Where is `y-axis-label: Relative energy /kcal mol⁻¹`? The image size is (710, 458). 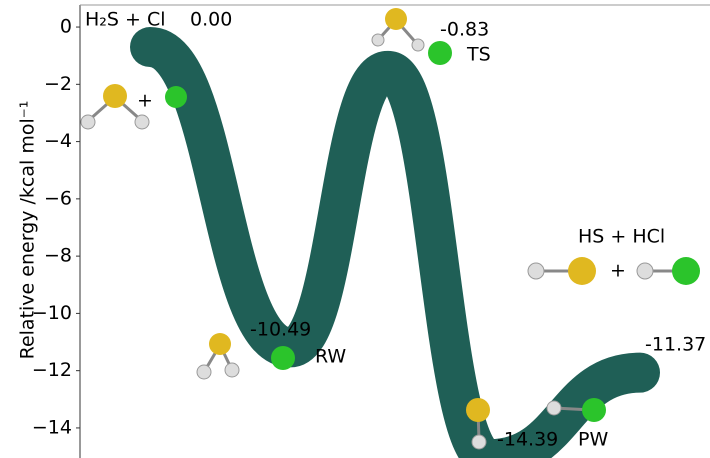
y-axis-label: Relative energy /kcal mol⁻¹ is located at coordinates (28, 230).